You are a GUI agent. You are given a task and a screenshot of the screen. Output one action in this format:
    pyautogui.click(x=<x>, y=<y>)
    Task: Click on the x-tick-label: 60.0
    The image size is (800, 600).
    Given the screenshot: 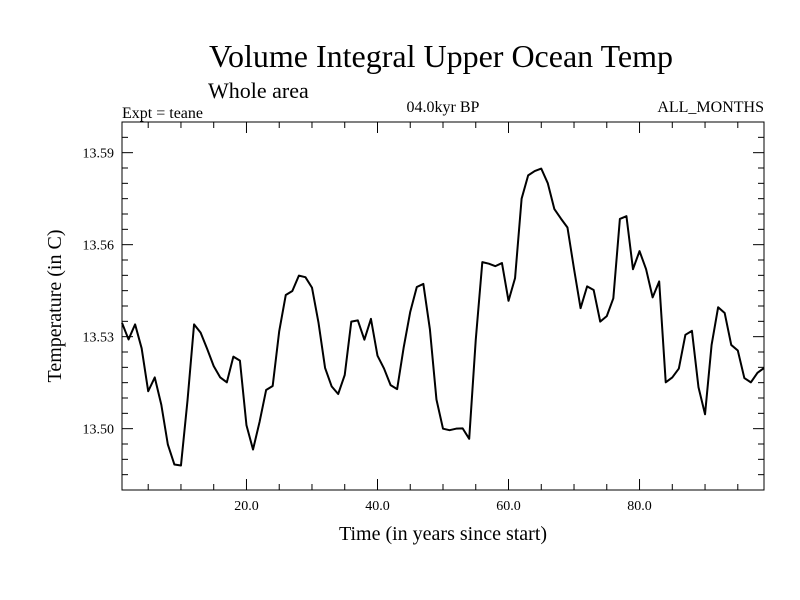 What is the action you would take?
    pyautogui.click(x=508, y=506)
    